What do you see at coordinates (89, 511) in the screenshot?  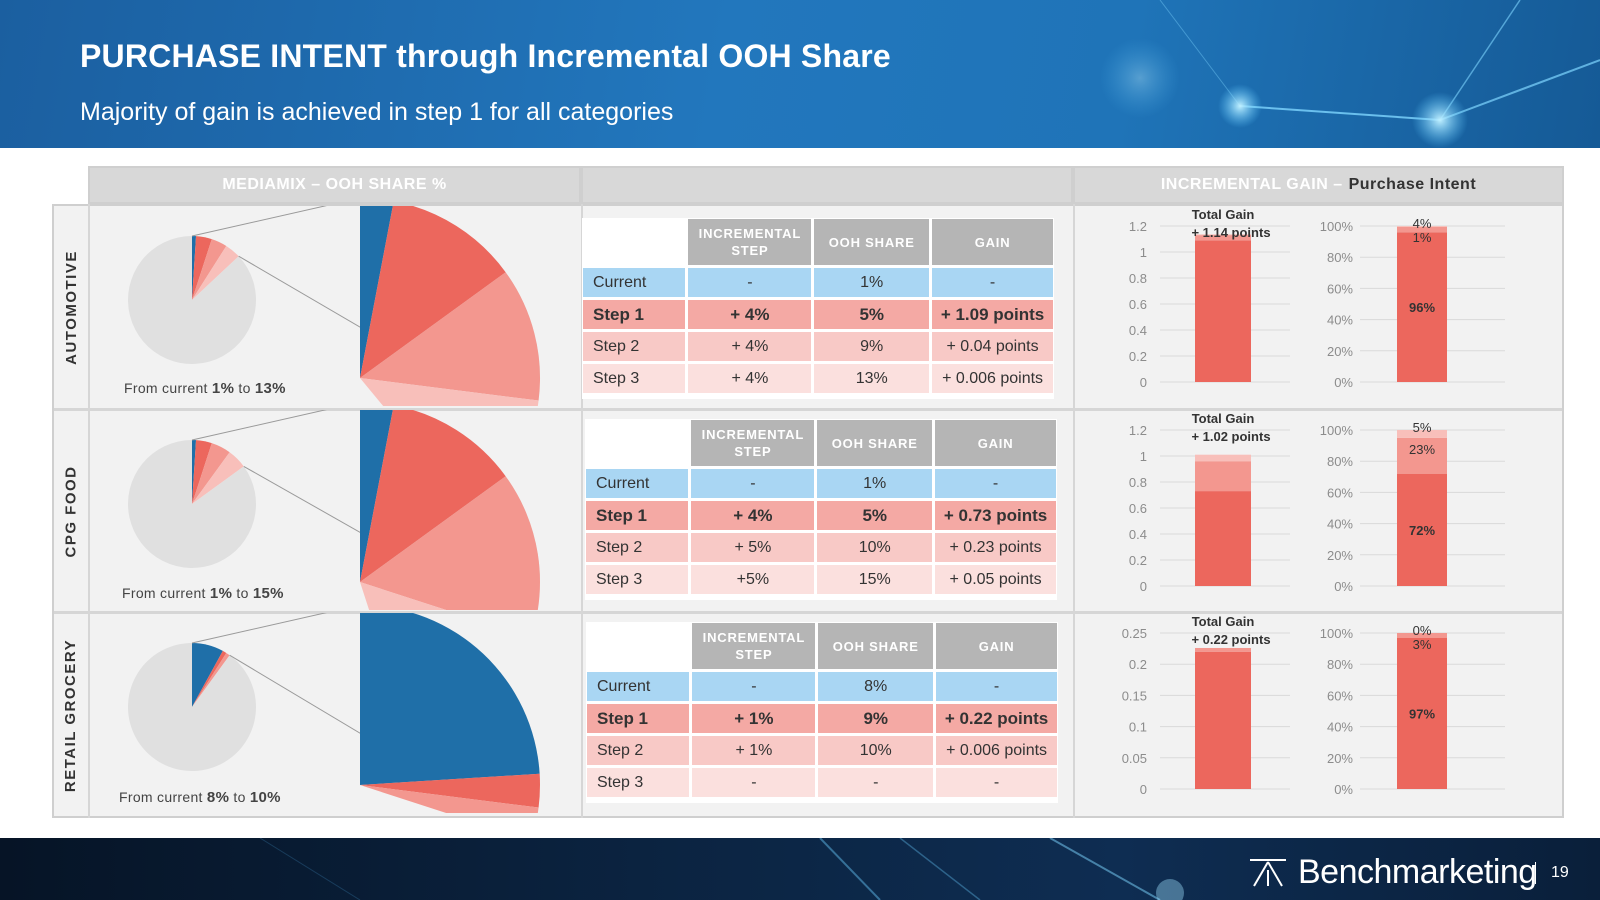 I see `label-column-divider` at bounding box center [89, 511].